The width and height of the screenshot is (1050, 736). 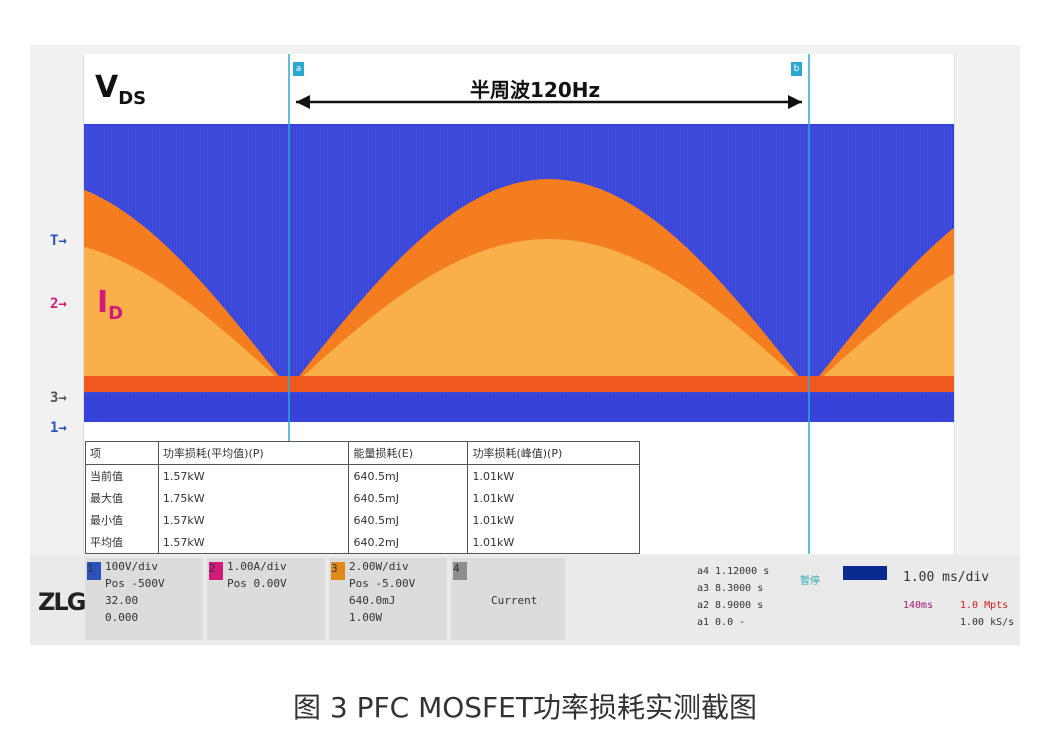 I want to click on channel-2-panel: 2 1.00A/div Pos 0.00V, so click(x=266, y=599).